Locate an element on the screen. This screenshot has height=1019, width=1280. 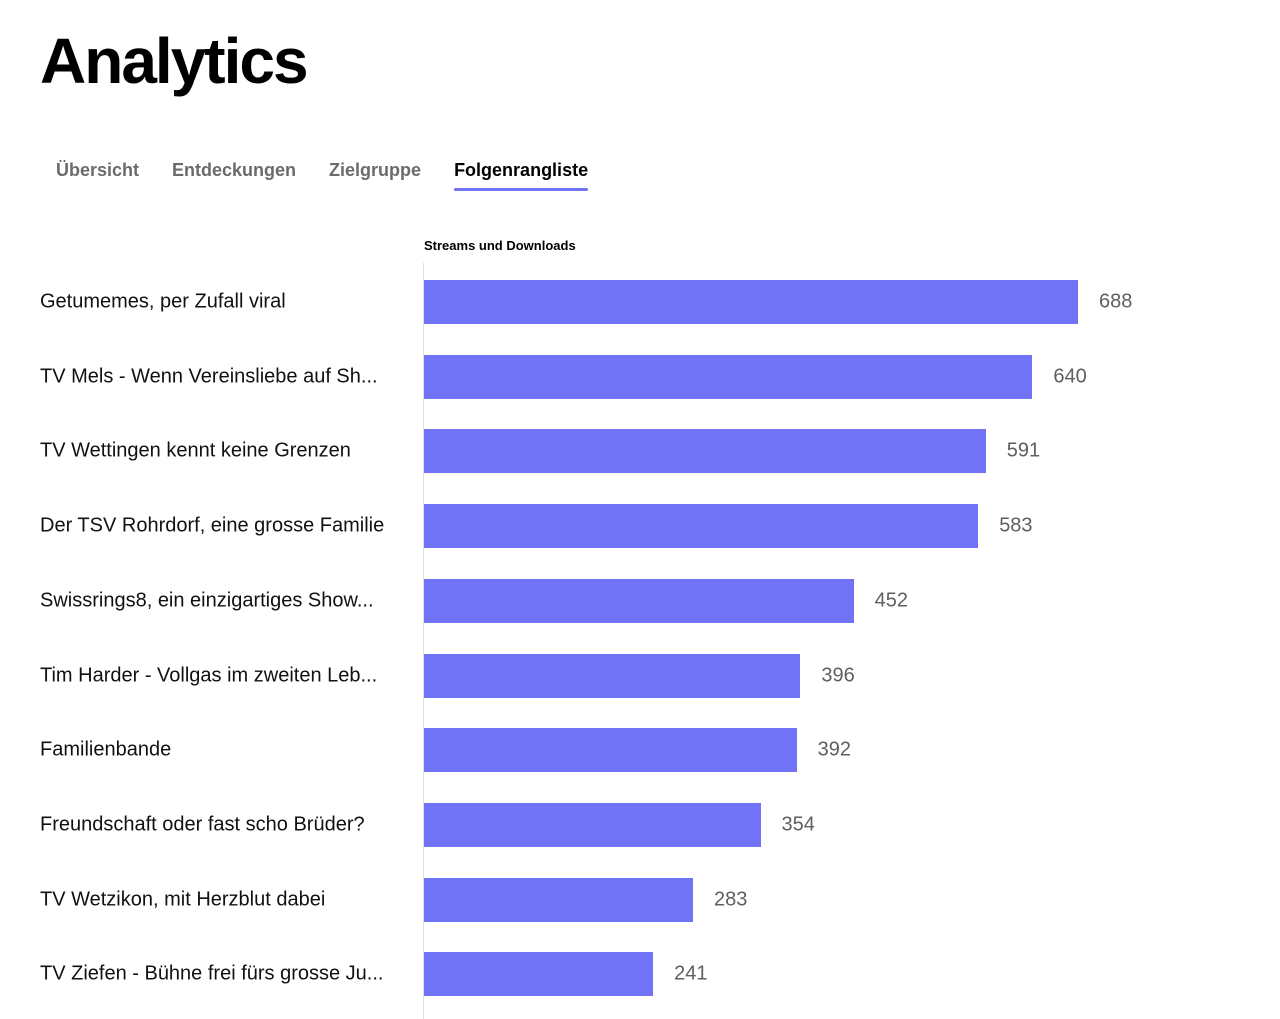
bar-value-label: 583 is located at coordinates (1016, 525).